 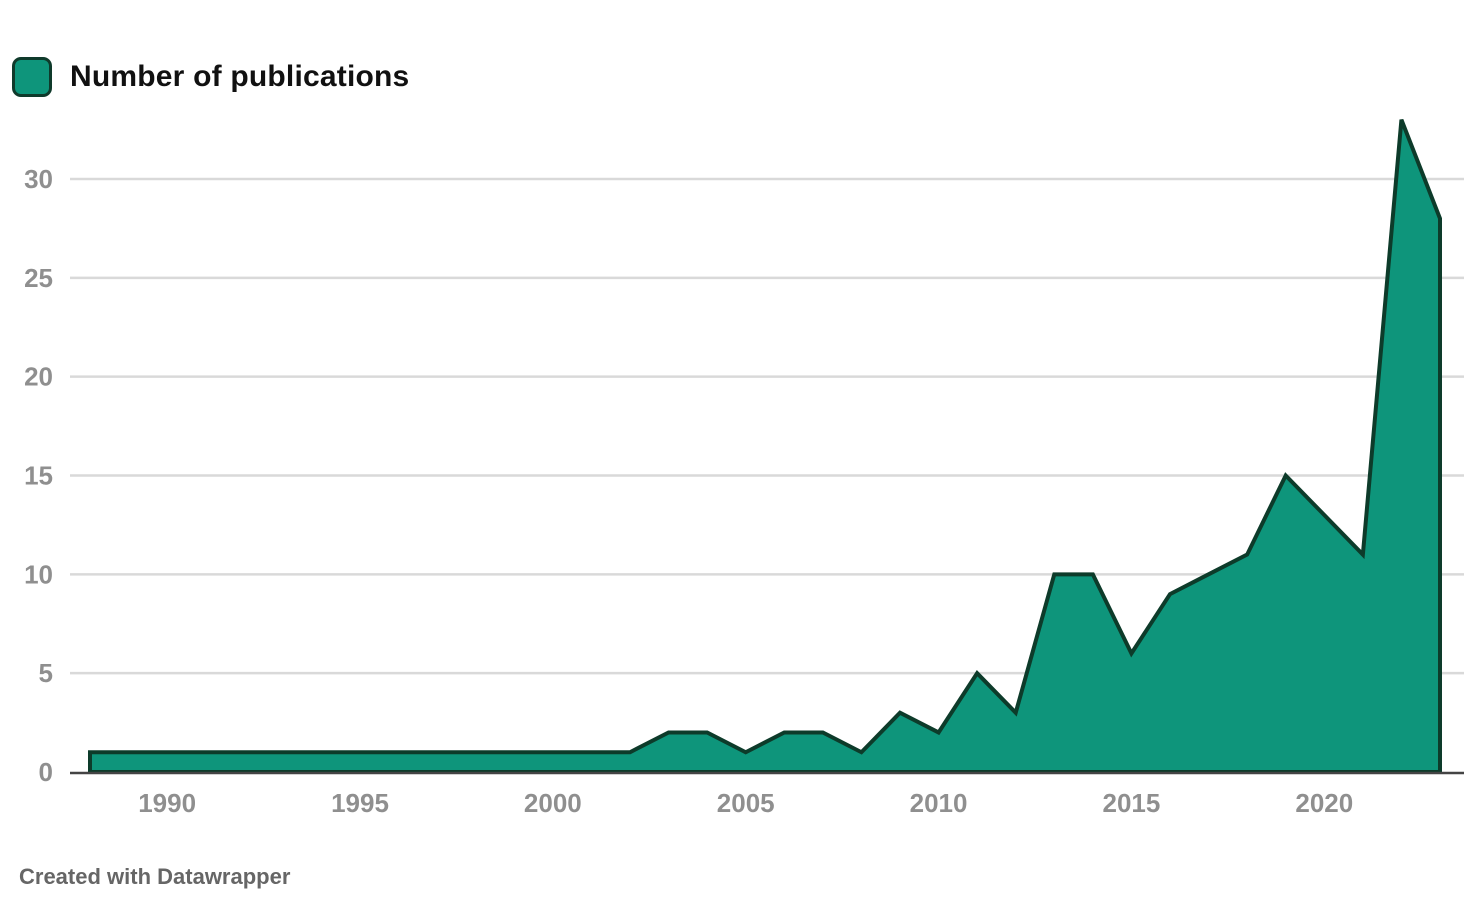 What do you see at coordinates (38, 179) in the screenshot?
I see `y-tick-label-30: 30` at bounding box center [38, 179].